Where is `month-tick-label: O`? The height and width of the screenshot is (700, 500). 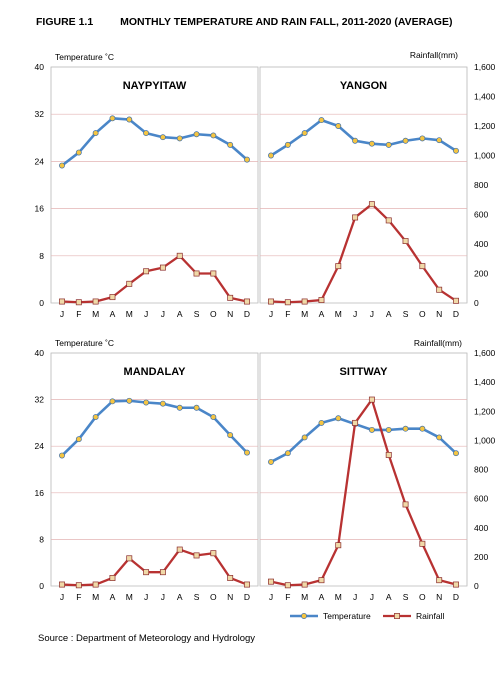
month-tick-label: O is located at coordinates (422, 597).